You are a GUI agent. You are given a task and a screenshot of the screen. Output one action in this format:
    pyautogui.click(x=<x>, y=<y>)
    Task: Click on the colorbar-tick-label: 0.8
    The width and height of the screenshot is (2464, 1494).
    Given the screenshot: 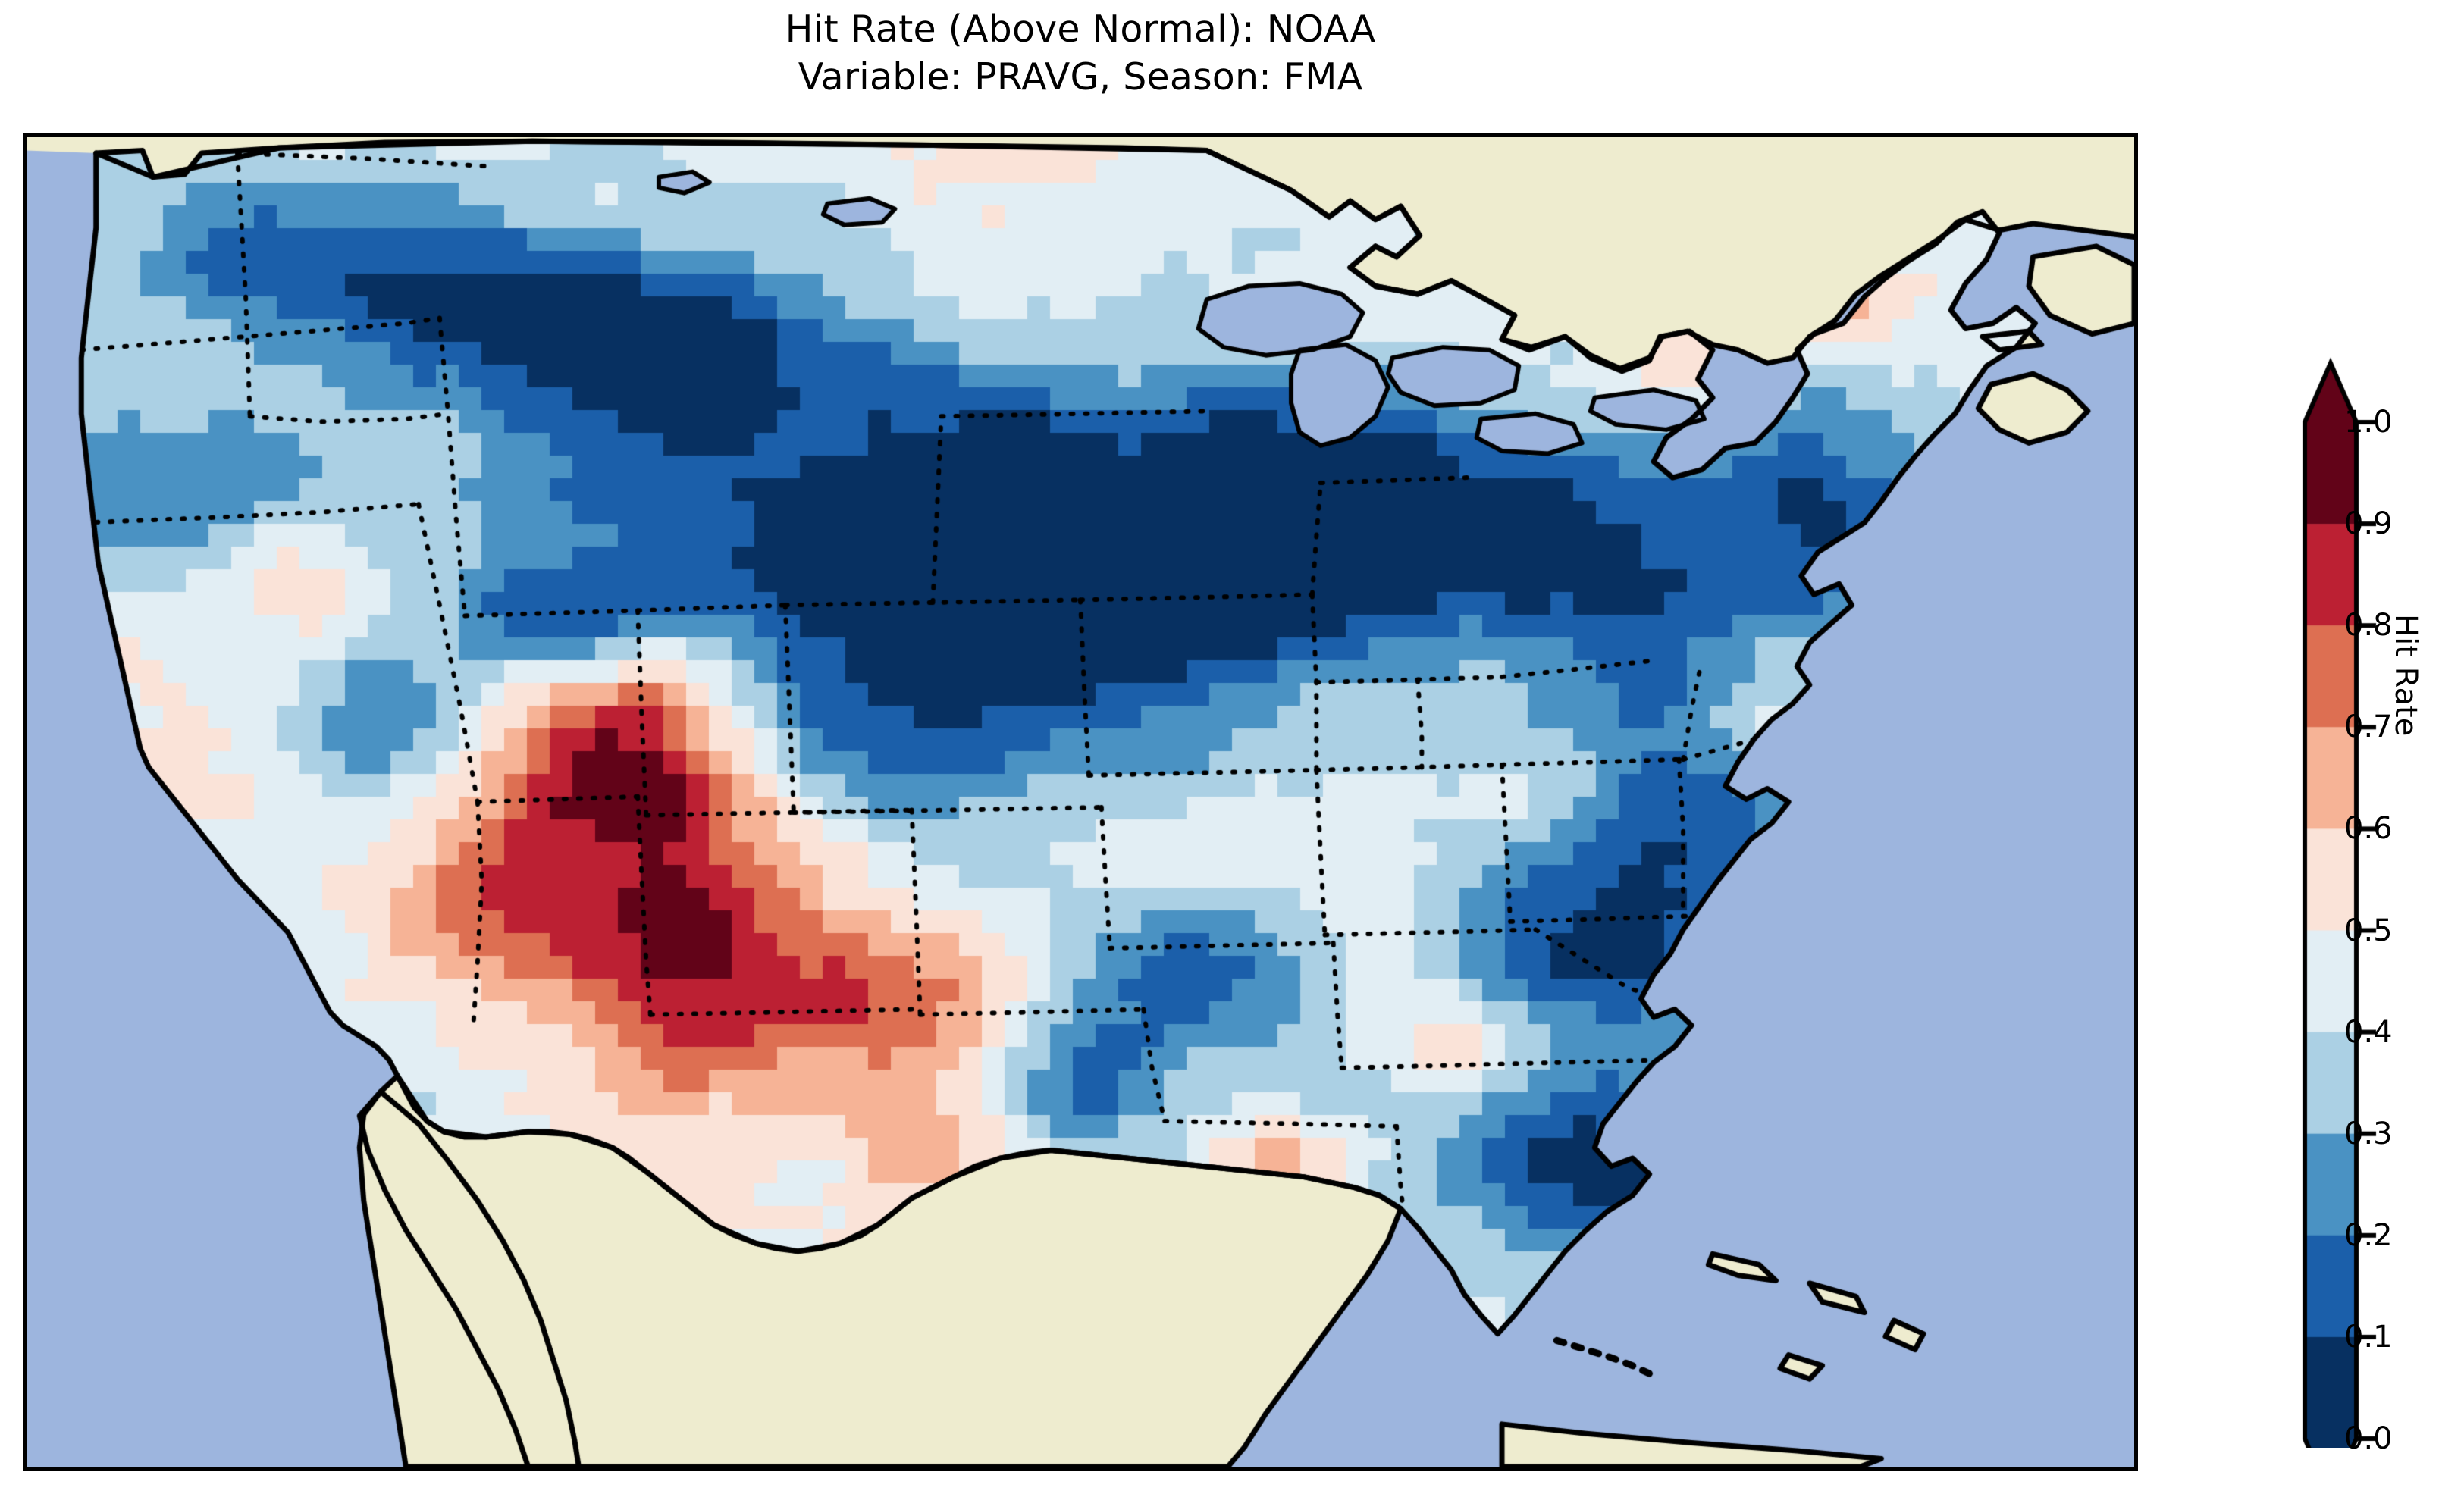 What is the action you would take?
    pyautogui.click(x=2368, y=626)
    